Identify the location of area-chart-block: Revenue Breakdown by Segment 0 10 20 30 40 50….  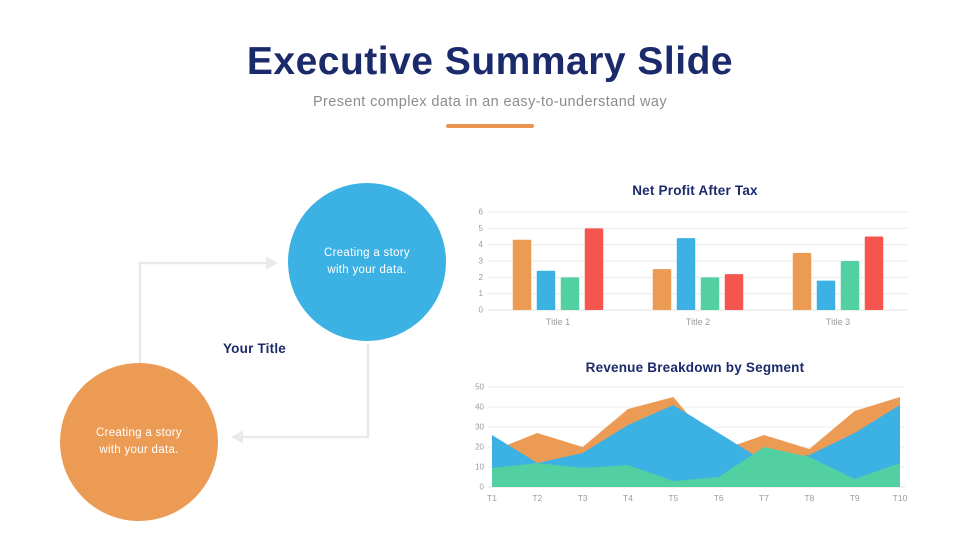
(695, 435).